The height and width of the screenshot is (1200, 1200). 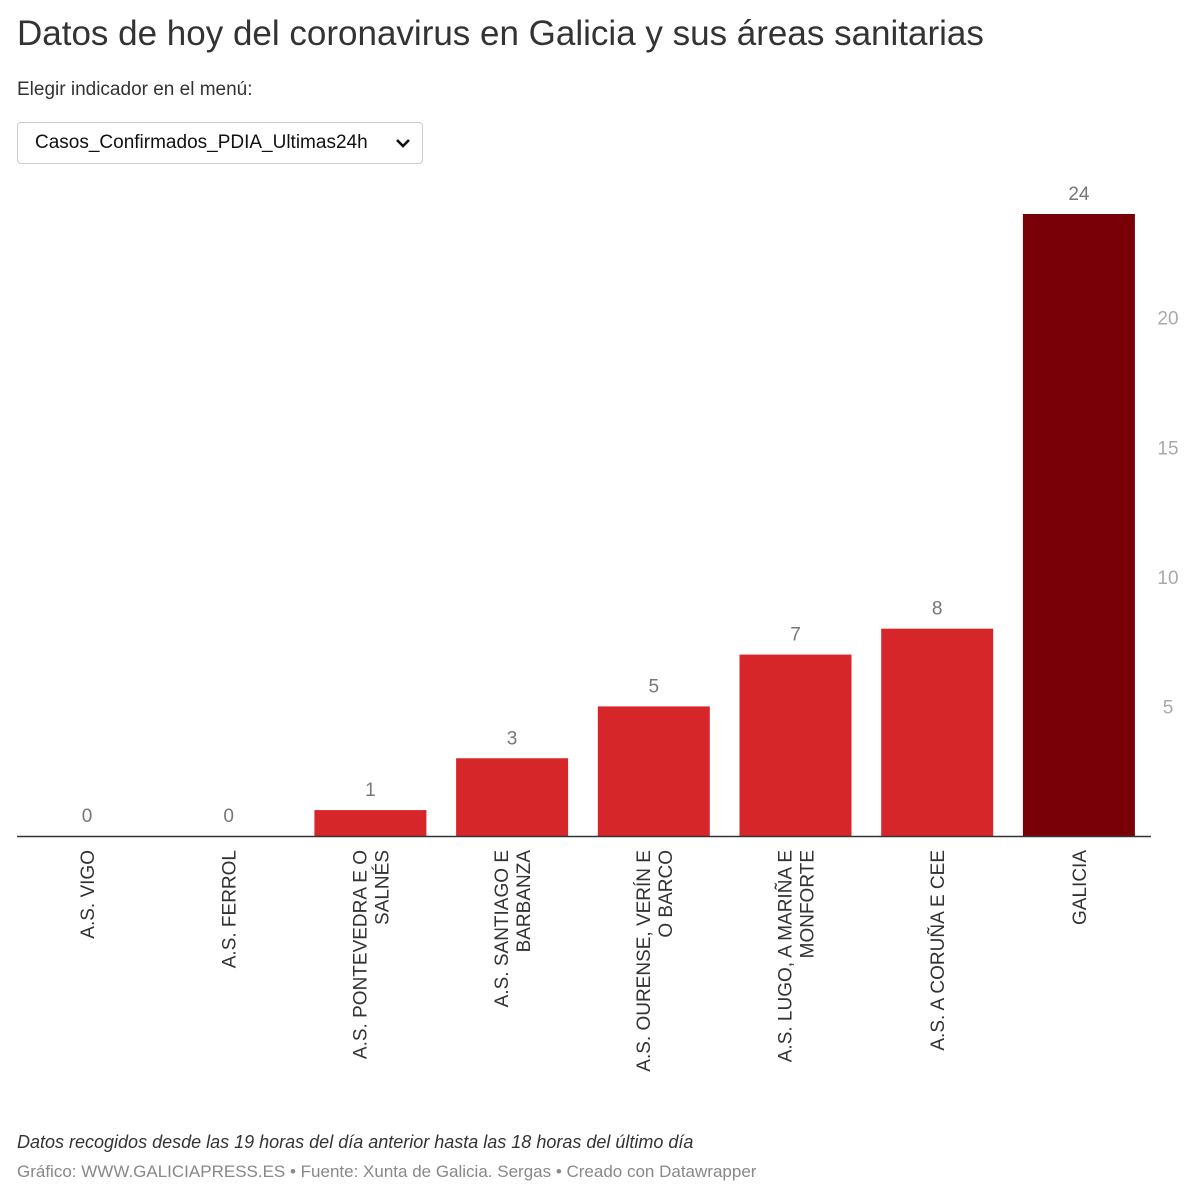 I want to click on y-tick-label: 15, so click(x=1167, y=448).